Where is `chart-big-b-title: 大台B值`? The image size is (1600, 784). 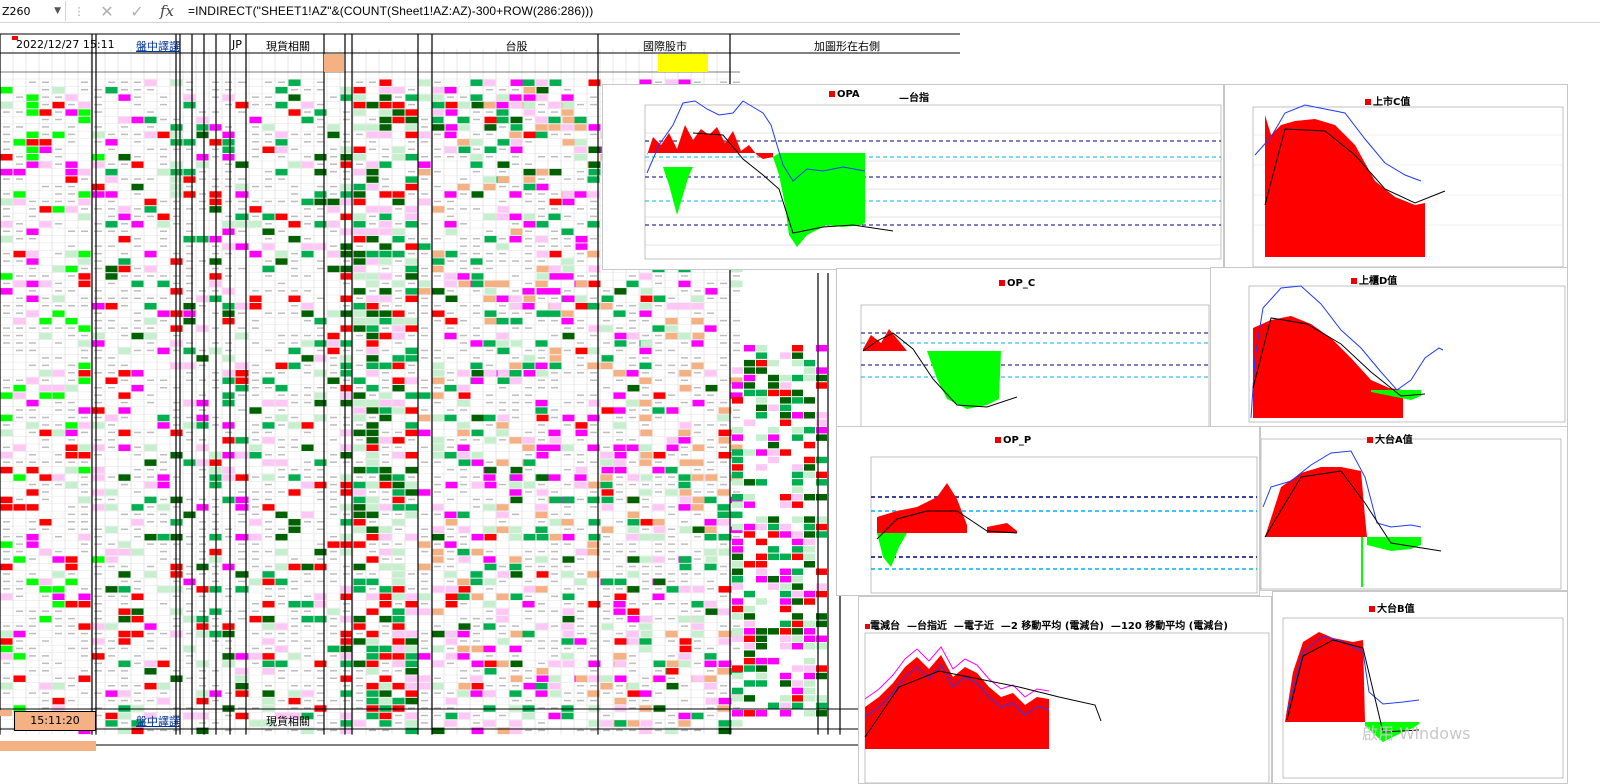
chart-big-b-title: 大台B值 is located at coordinates (1392, 607).